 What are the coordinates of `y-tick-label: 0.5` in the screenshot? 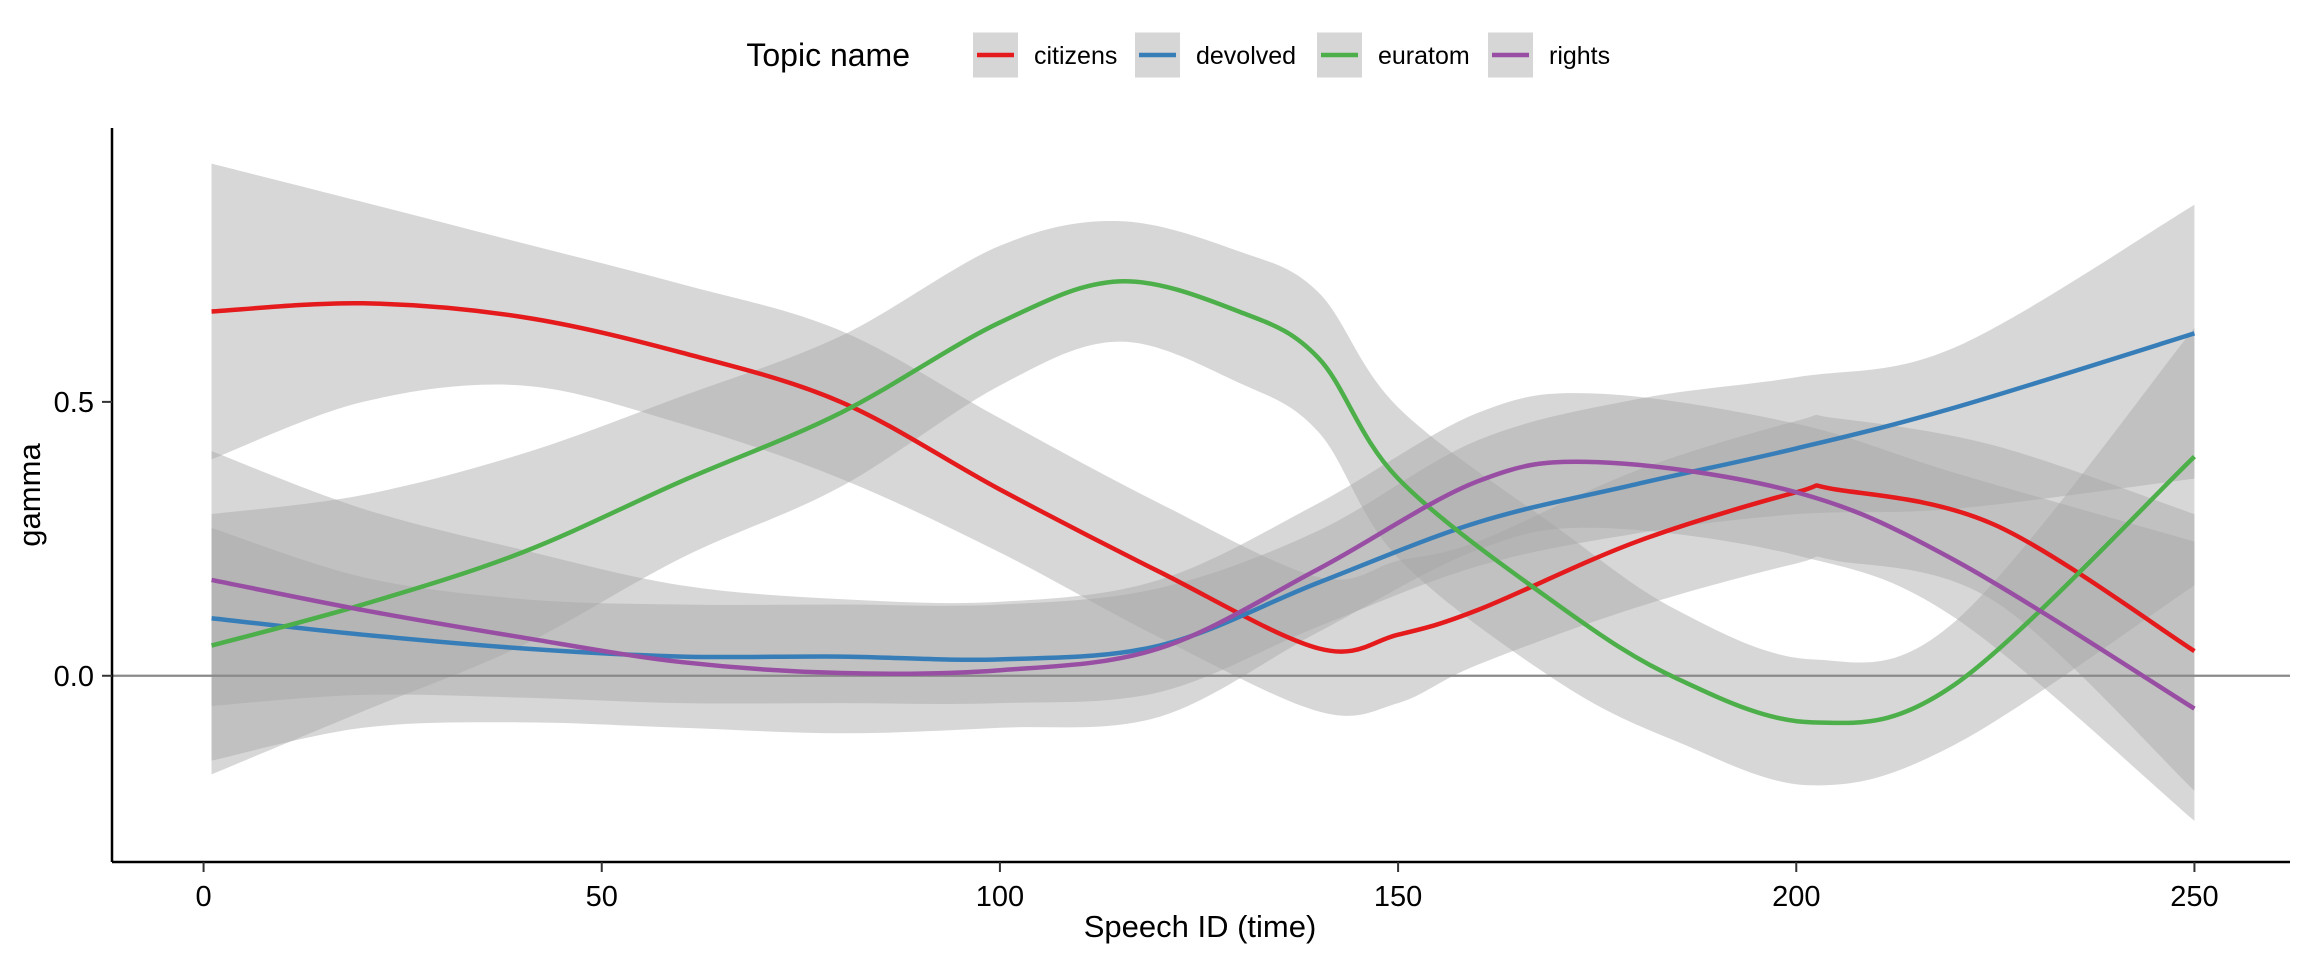 It's located at (74, 403).